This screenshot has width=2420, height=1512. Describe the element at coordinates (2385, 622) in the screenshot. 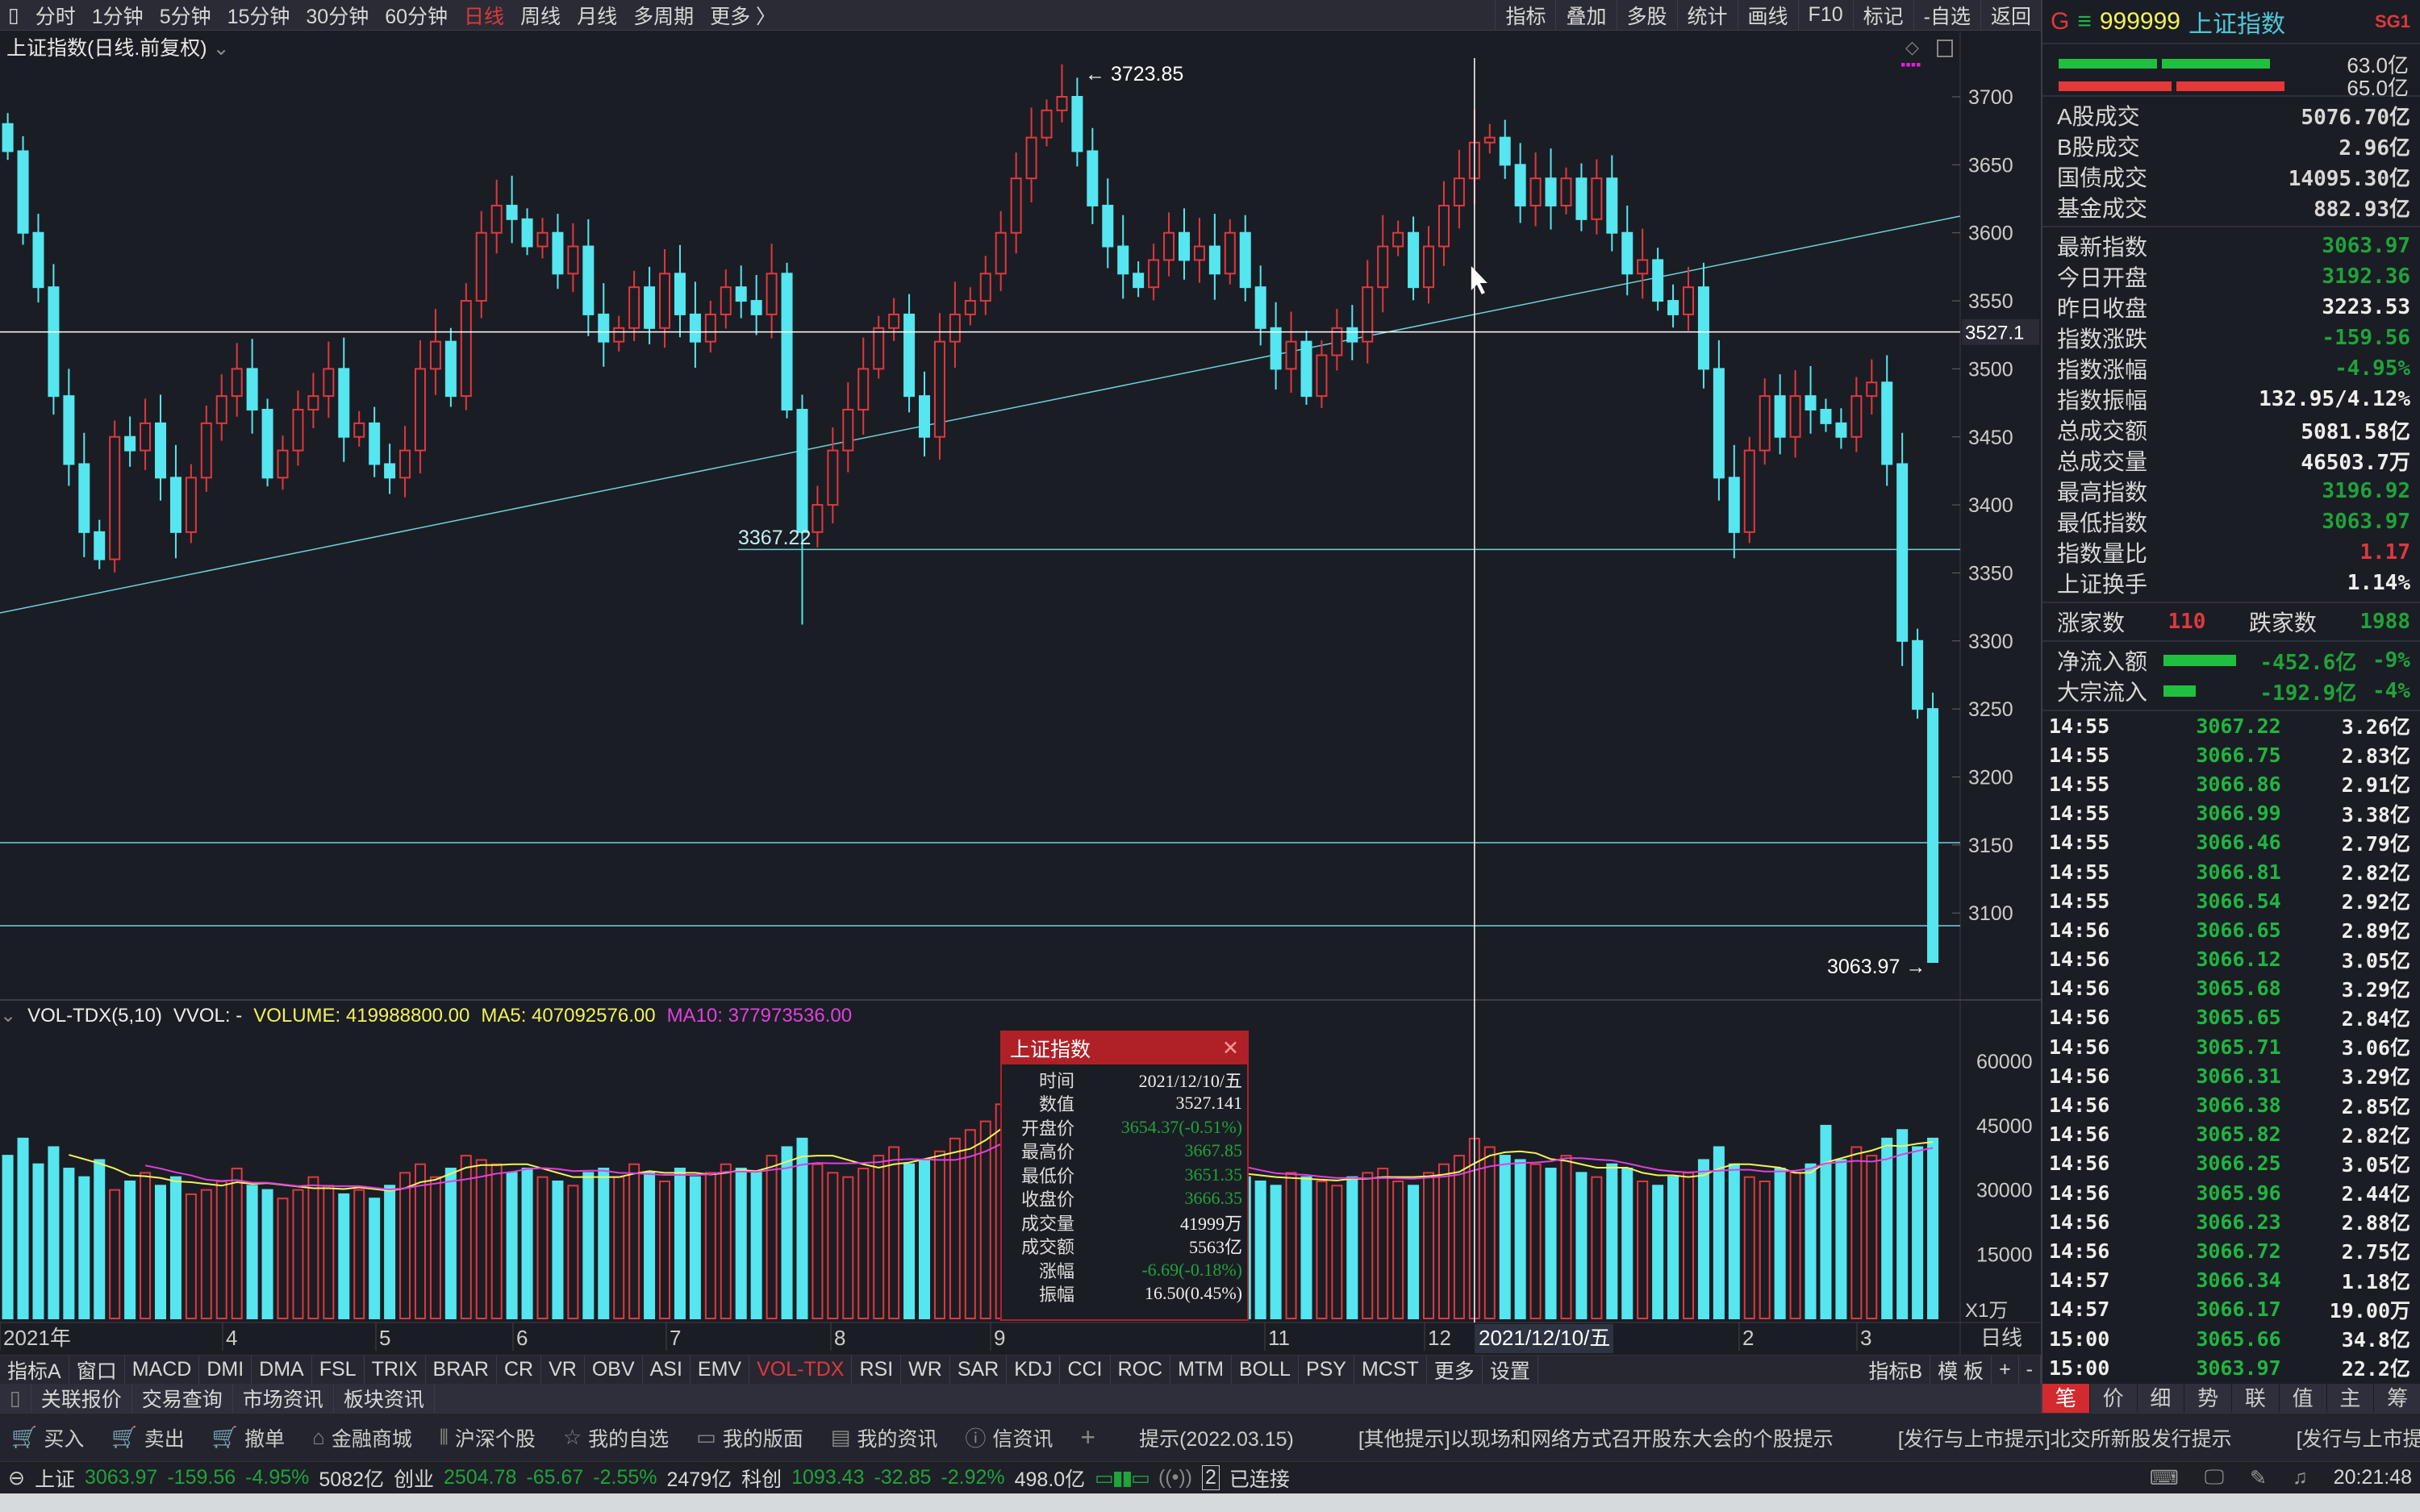

I see `decliners-count: 1988` at that location.